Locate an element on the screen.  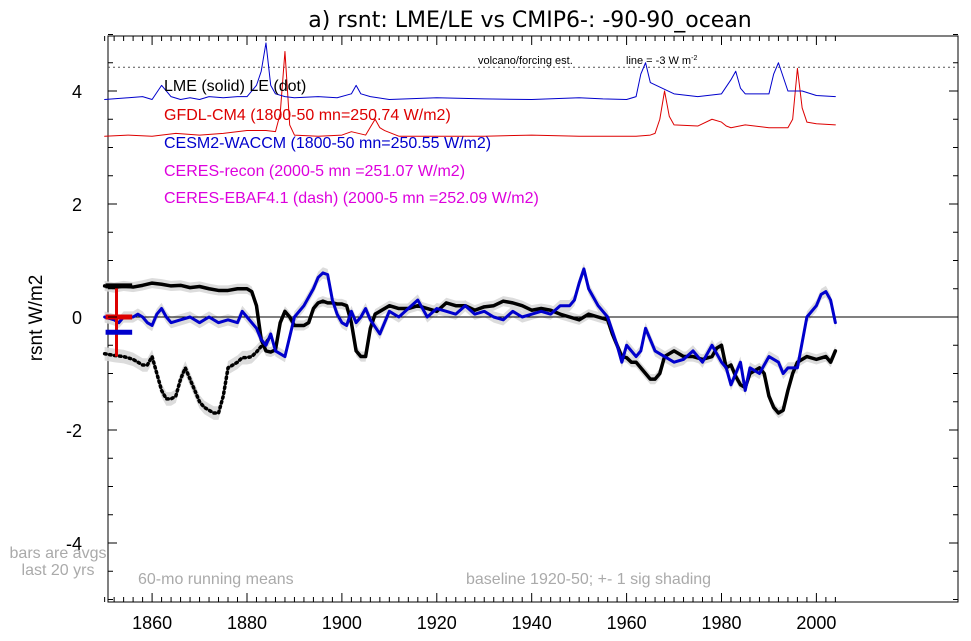
chart-title: a) rsnt: LME/LE vs CMIP6-: -90-90_ocean is located at coordinates (530, 20).